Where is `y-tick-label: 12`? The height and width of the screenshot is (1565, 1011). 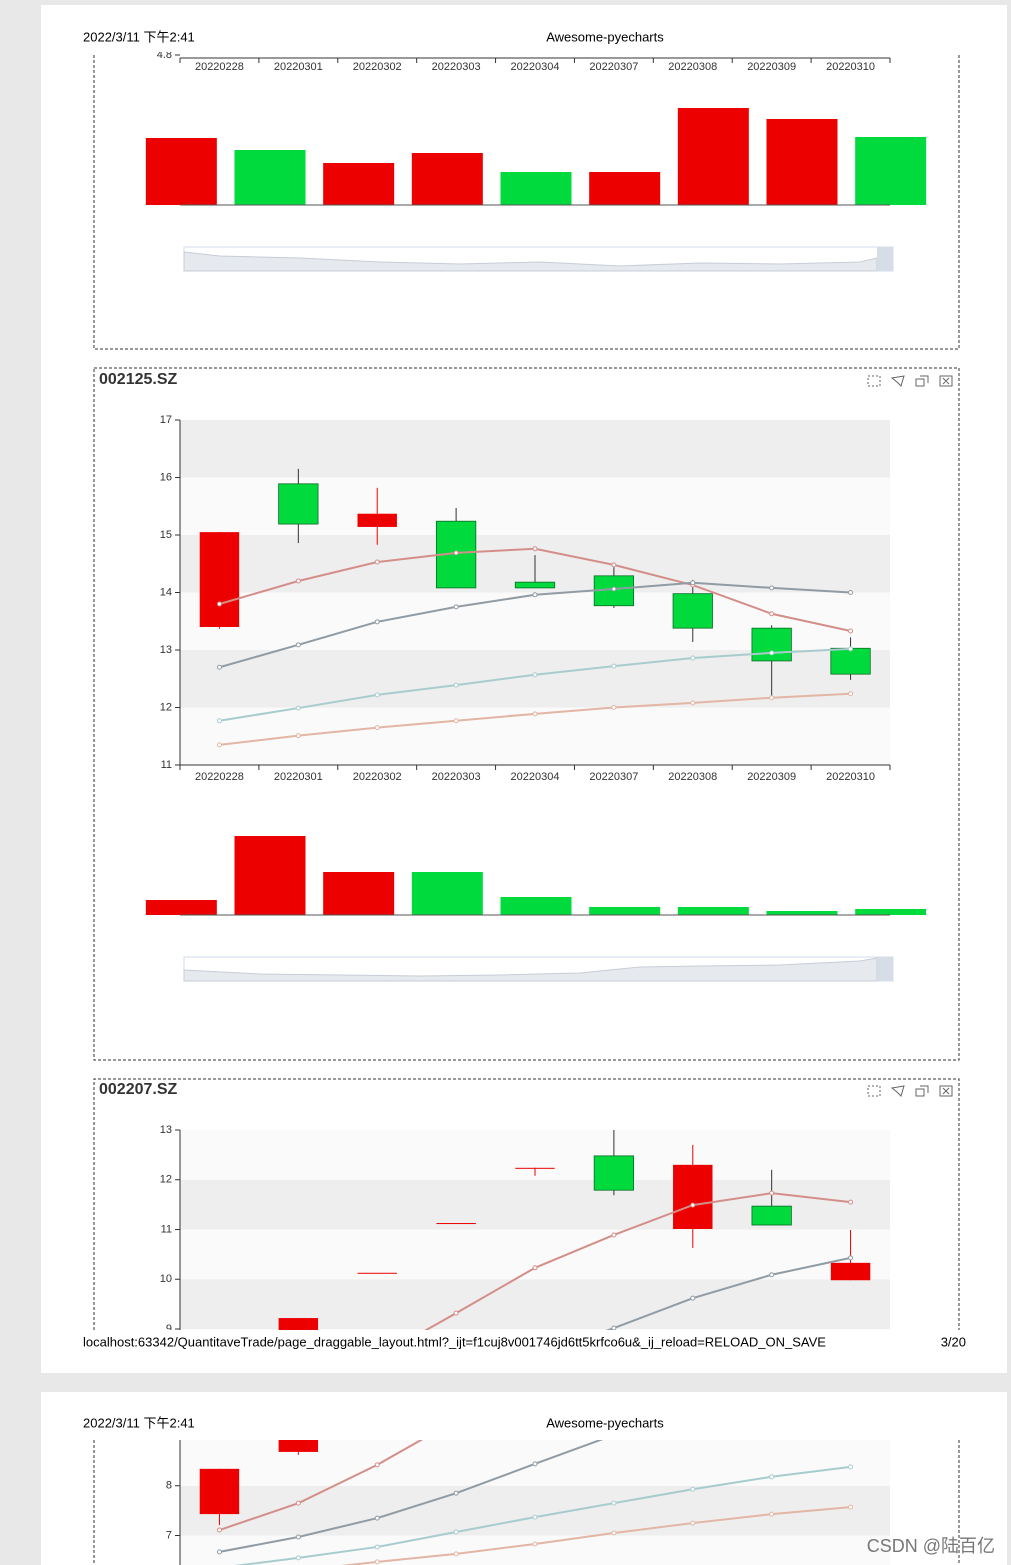
y-tick-label: 12 is located at coordinates (166, 707).